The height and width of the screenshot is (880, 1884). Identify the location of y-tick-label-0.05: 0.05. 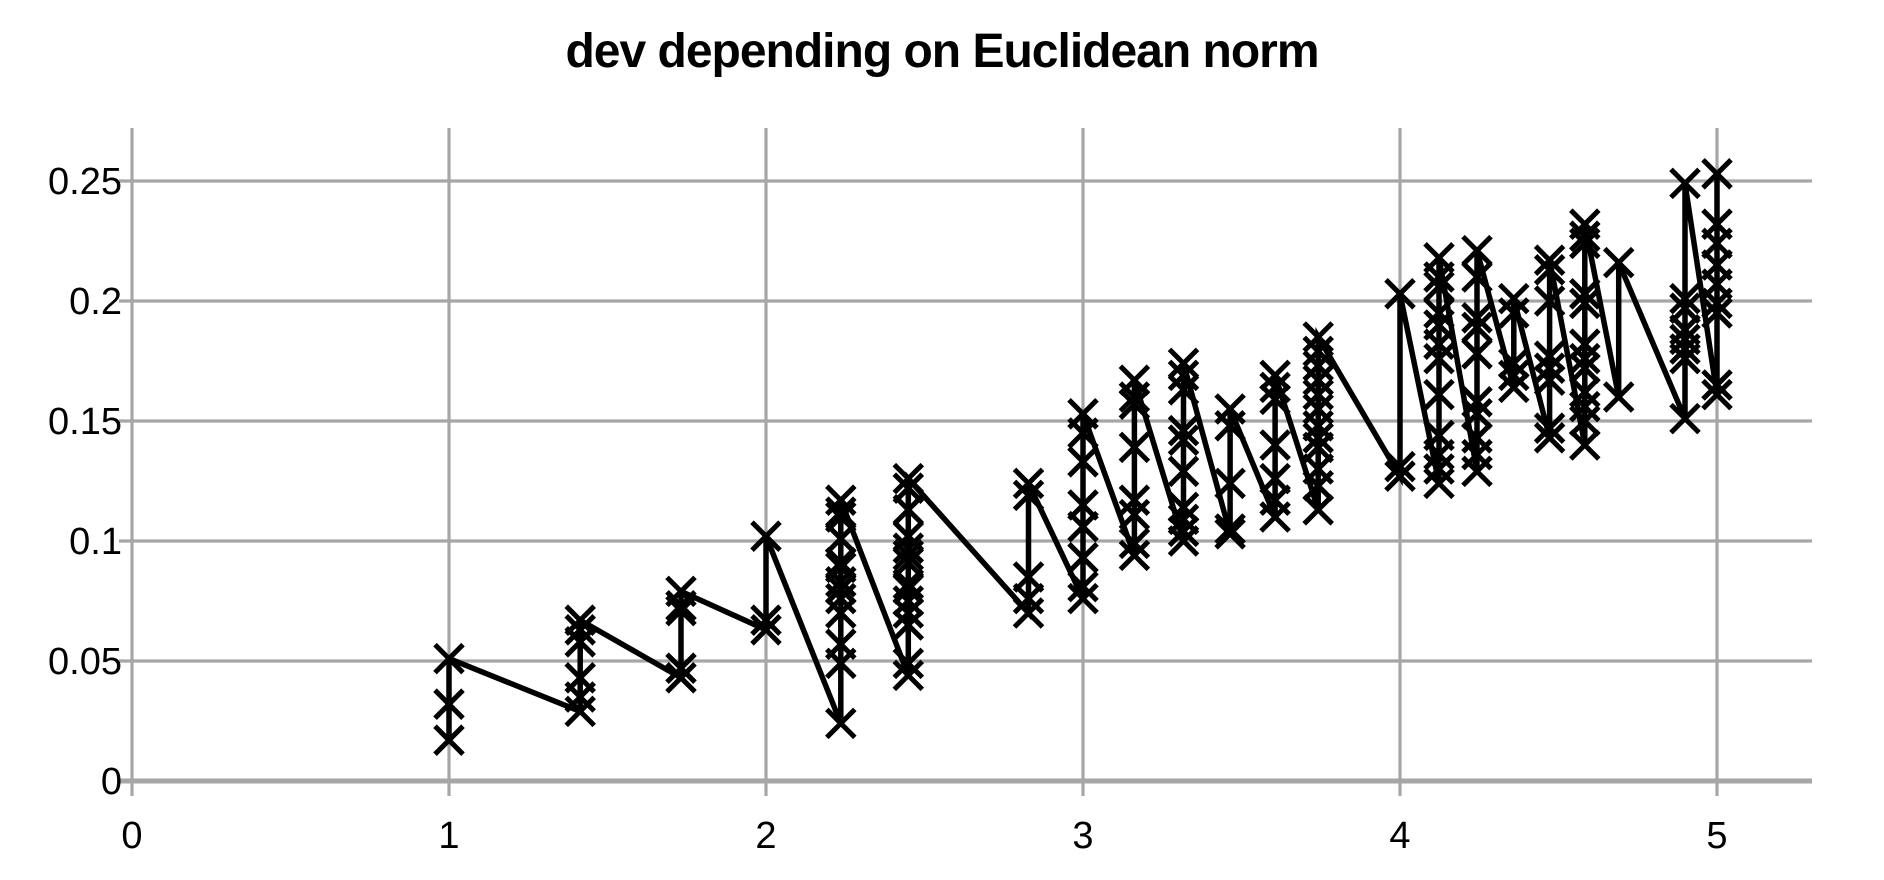
(85, 662).